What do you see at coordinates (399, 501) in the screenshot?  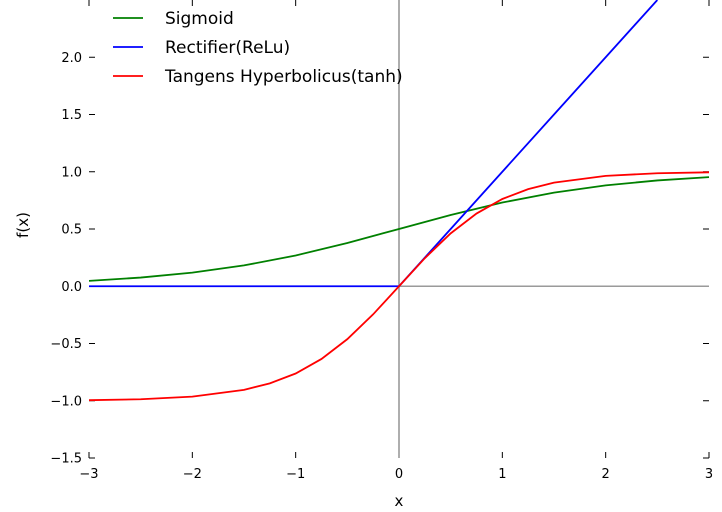 I see `x-axis-label: x` at bounding box center [399, 501].